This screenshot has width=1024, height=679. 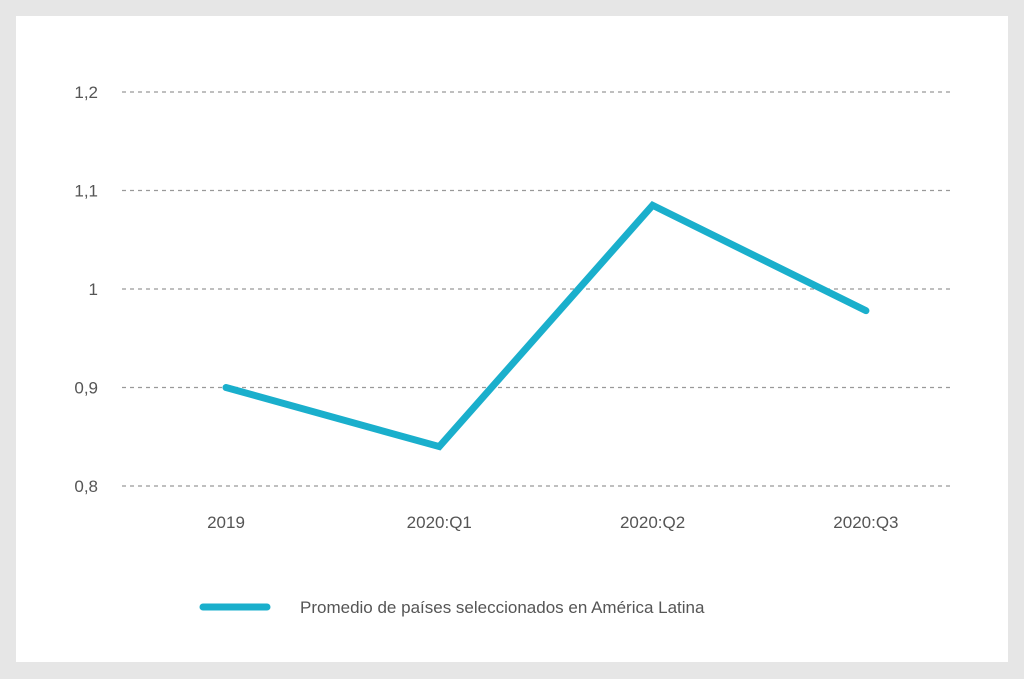 I want to click on x-tick-label: 2019, so click(x=226, y=522).